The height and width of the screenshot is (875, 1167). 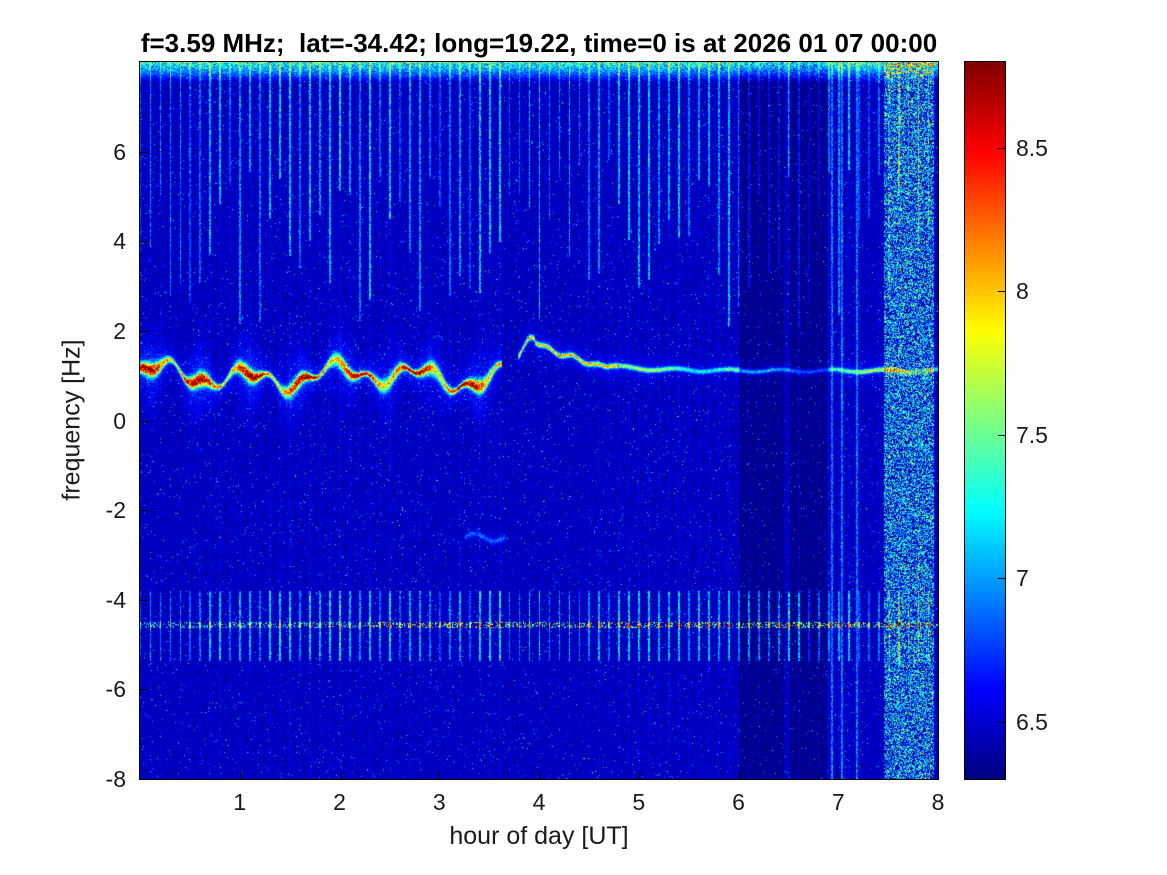 What do you see at coordinates (1032, 148) in the screenshot?
I see `colorbar-tick-label: 8.5` at bounding box center [1032, 148].